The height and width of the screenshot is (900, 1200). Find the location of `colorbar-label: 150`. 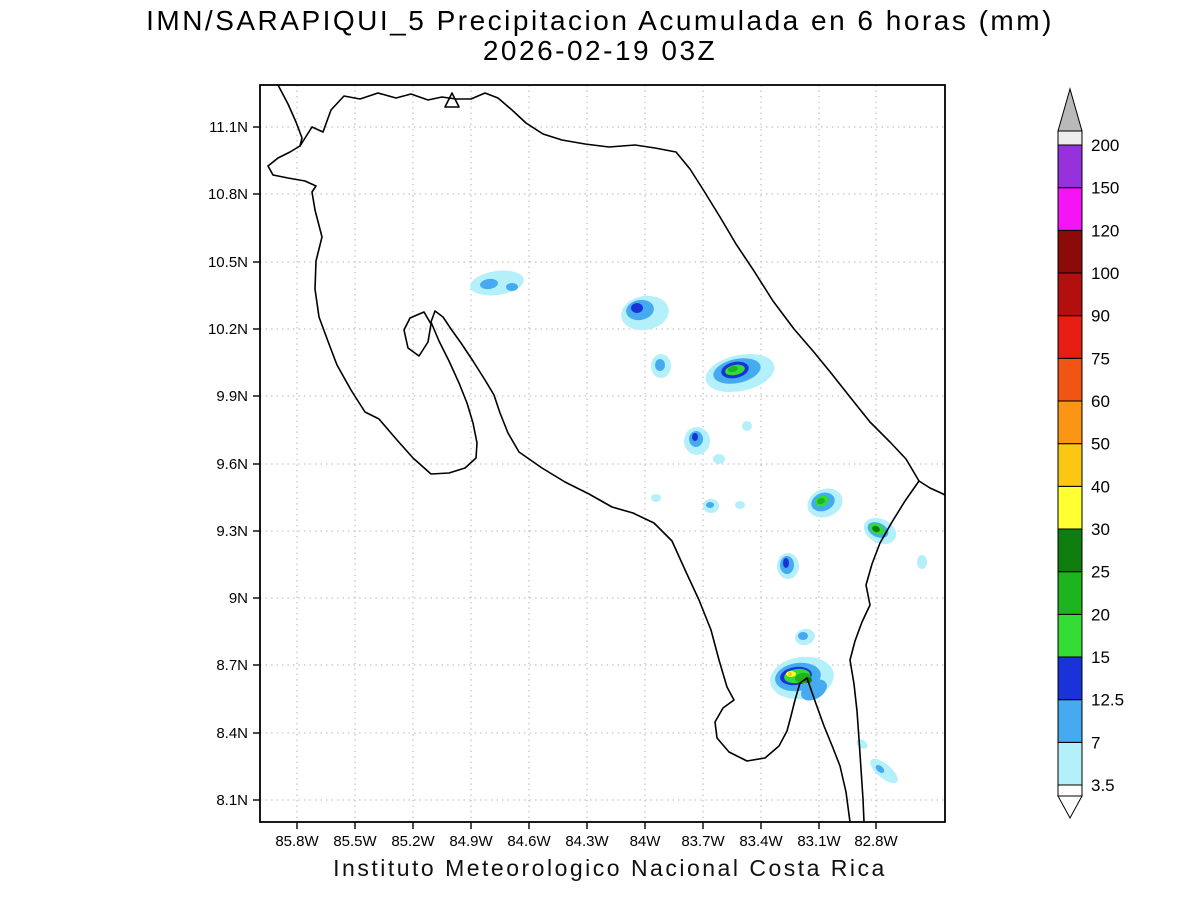

colorbar-label: 150 is located at coordinates (1105, 188).